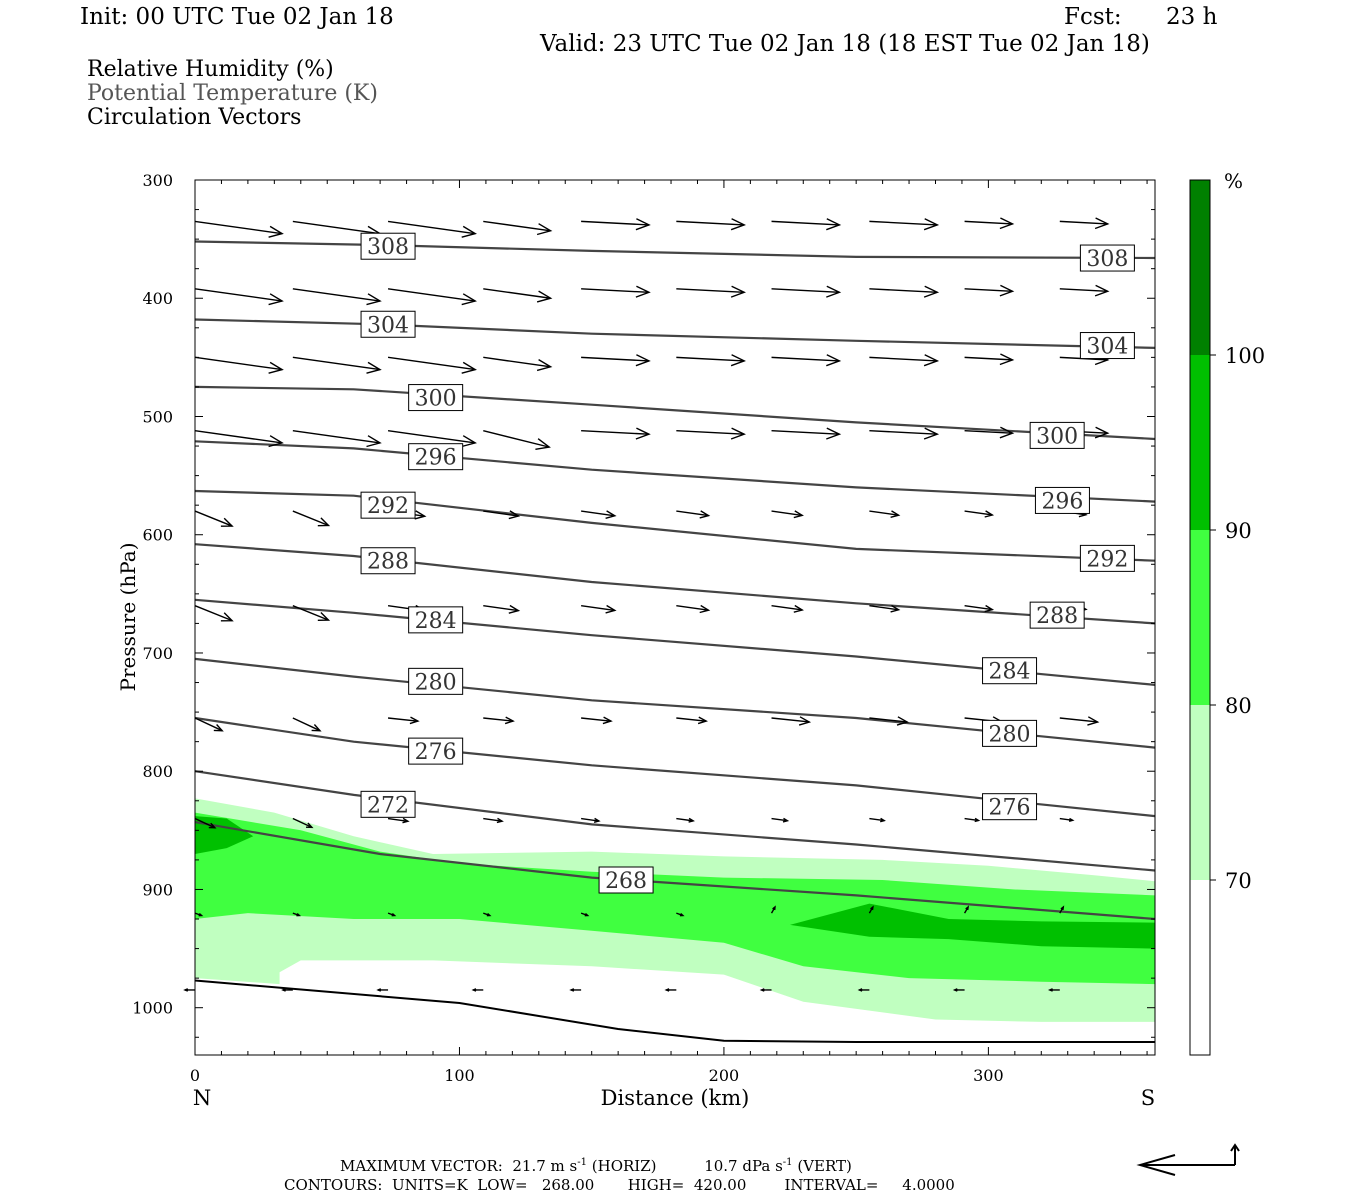 This screenshot has height=1200, width=1350. What do you see at coordinates (1010, 807) in the screenshot?
I see `isentrope-label-276: 276` at bounding box center [1010, 807].